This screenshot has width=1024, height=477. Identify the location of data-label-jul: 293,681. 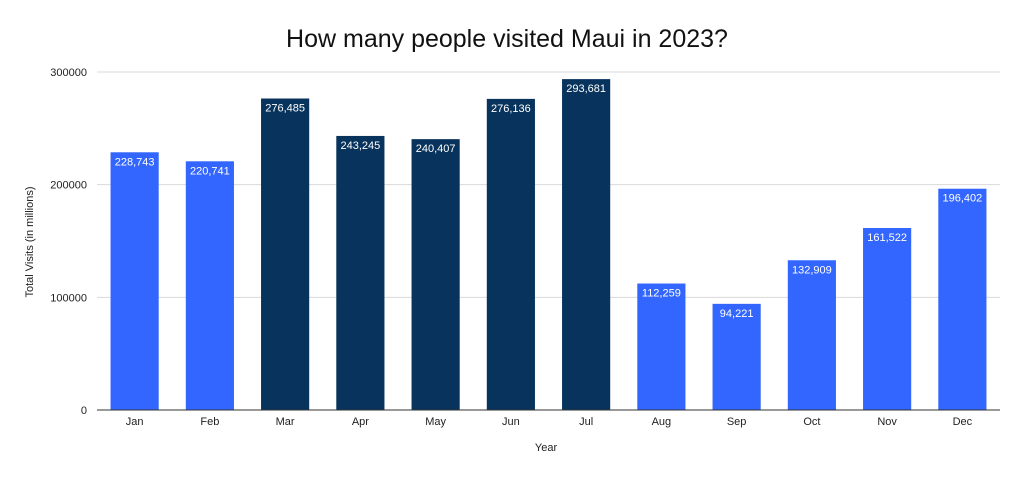
(586, 89).